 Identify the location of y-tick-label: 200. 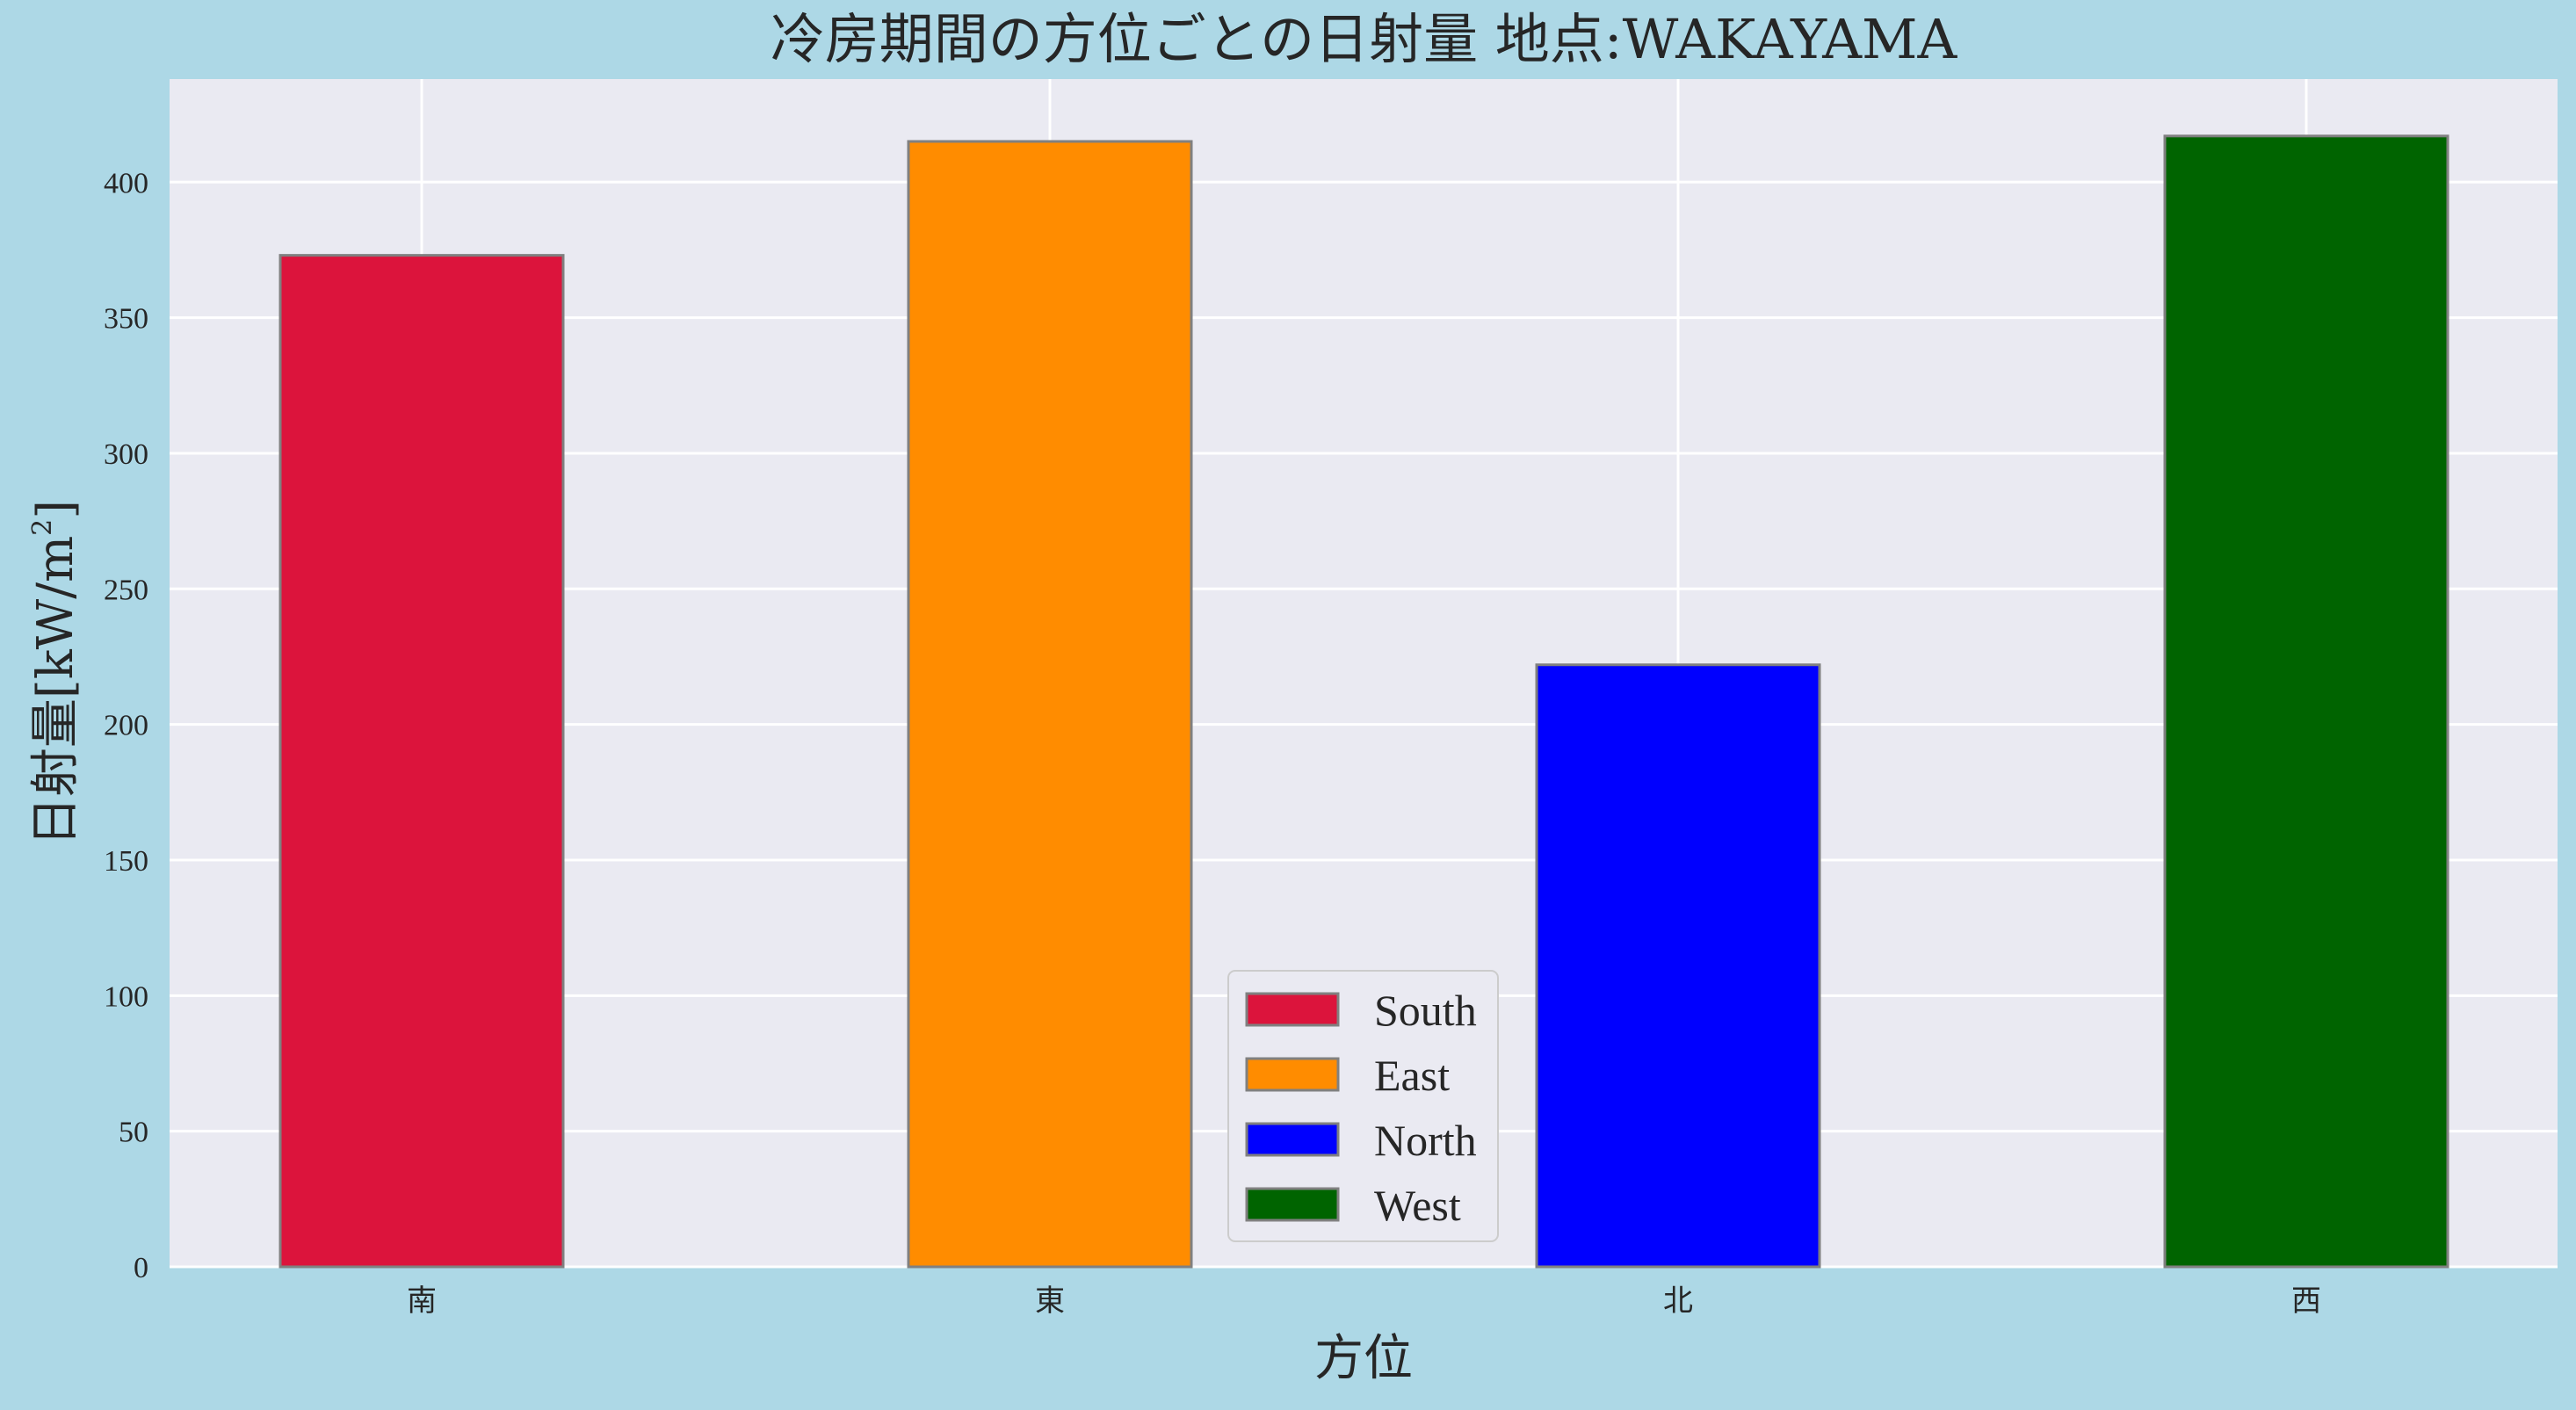
(126, 726).